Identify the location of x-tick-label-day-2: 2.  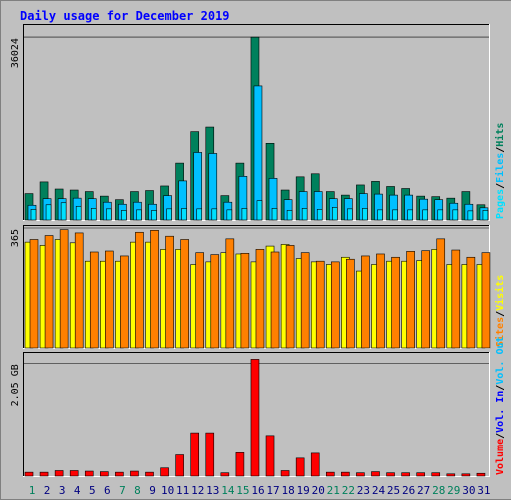
(47, 490).